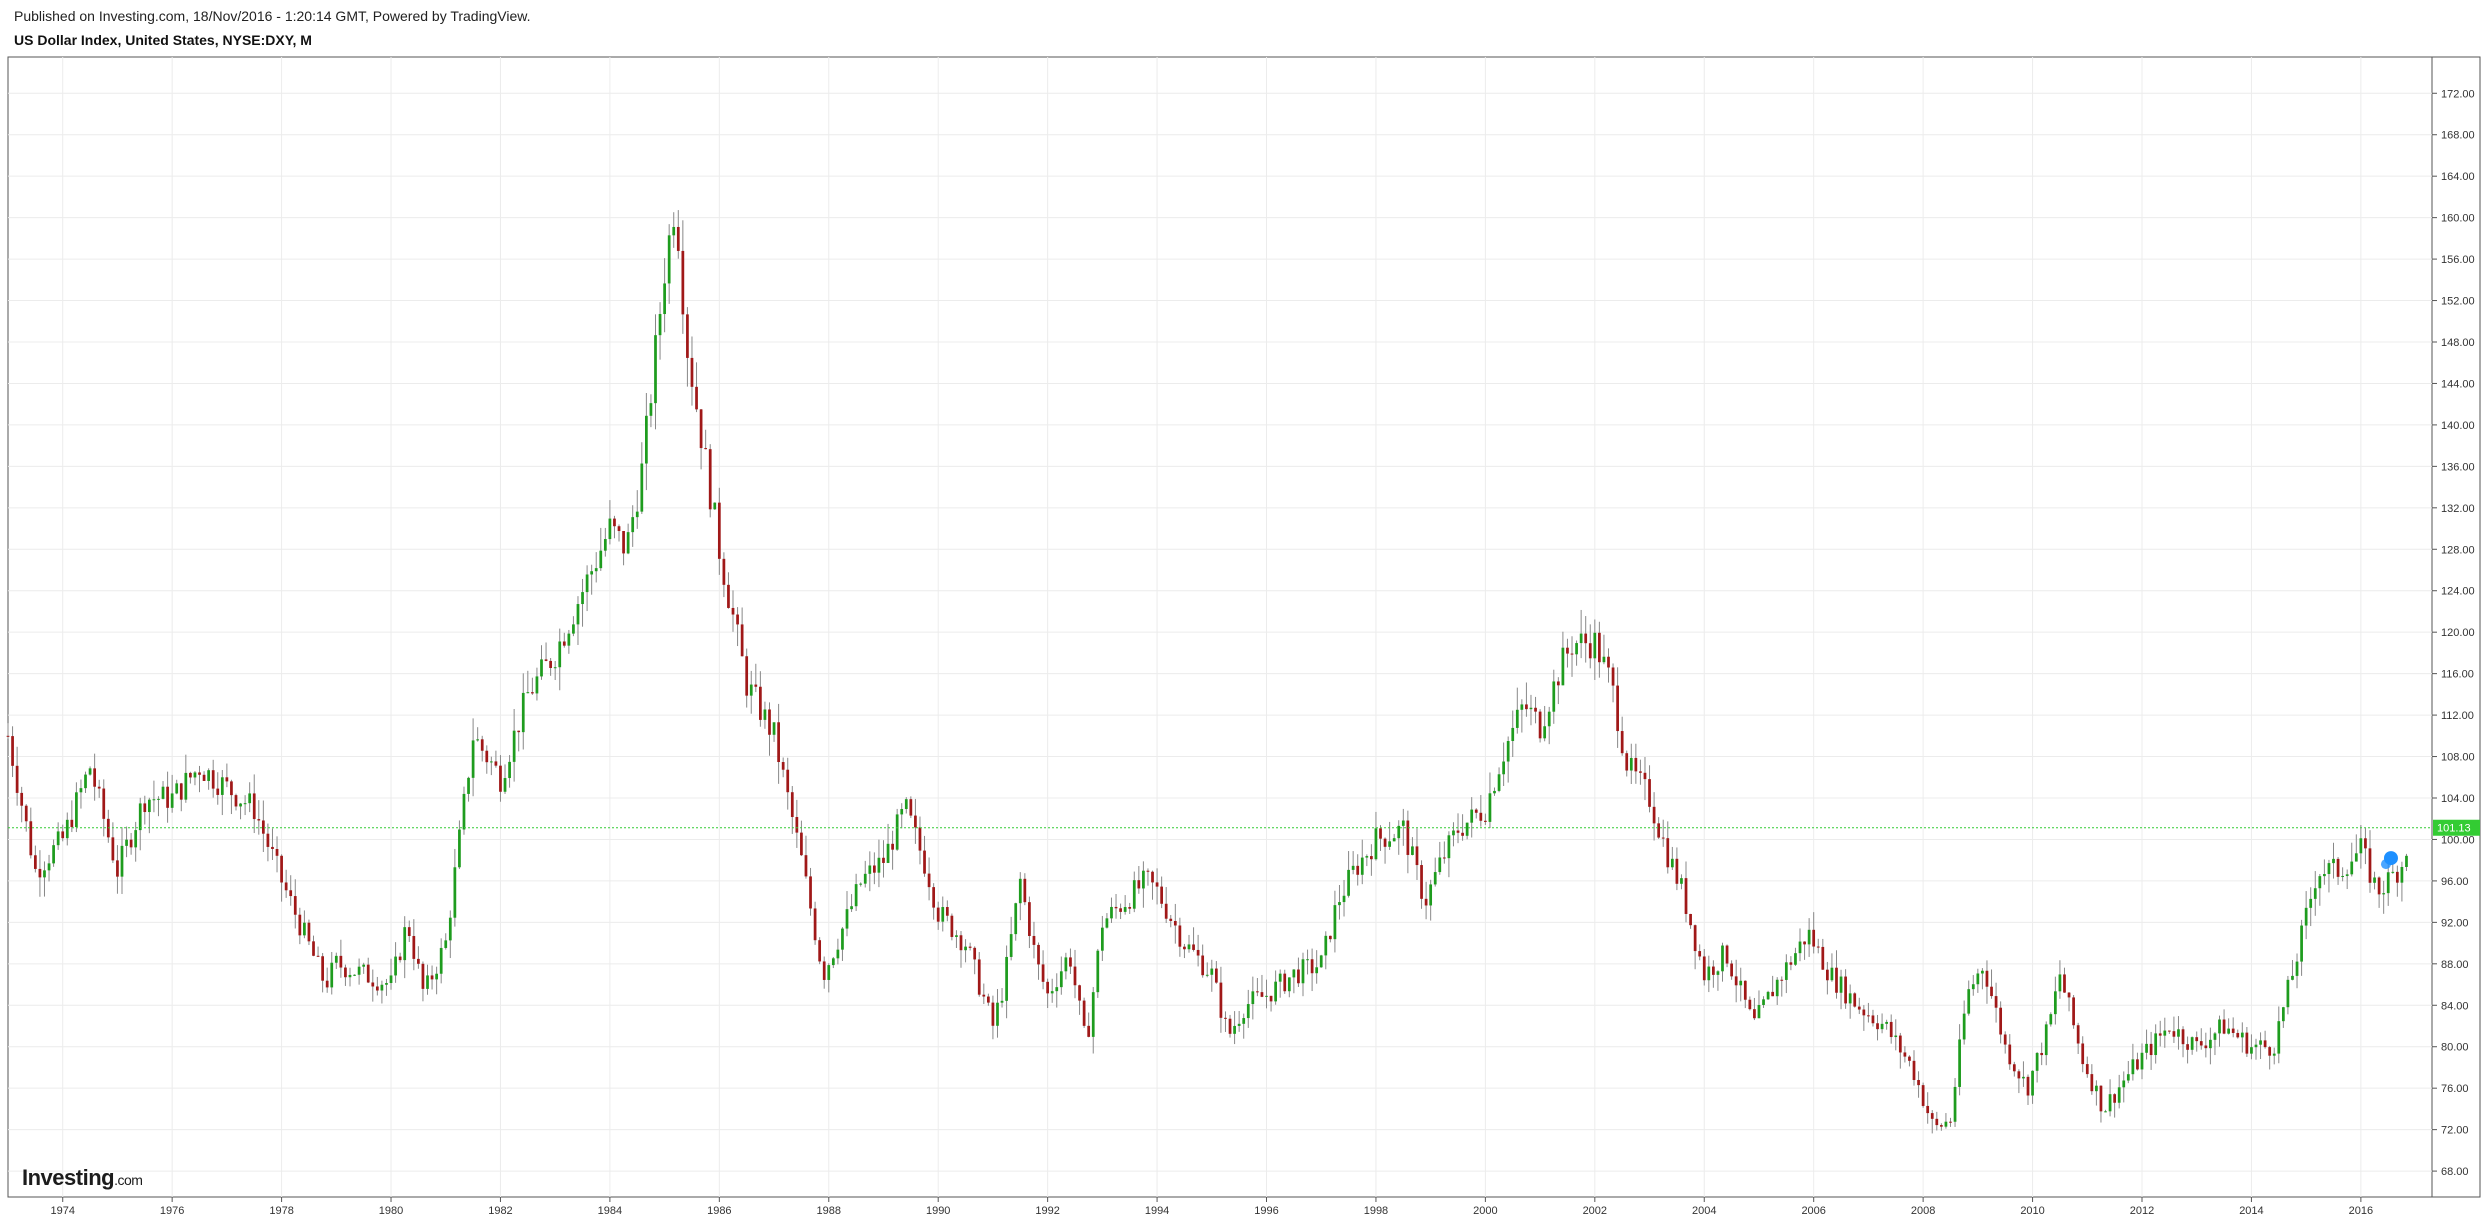  What do you see at coordinates (68, 1177) in the screenshot?
I see `logo-text: Investing` at bounding box center [68, 1177].